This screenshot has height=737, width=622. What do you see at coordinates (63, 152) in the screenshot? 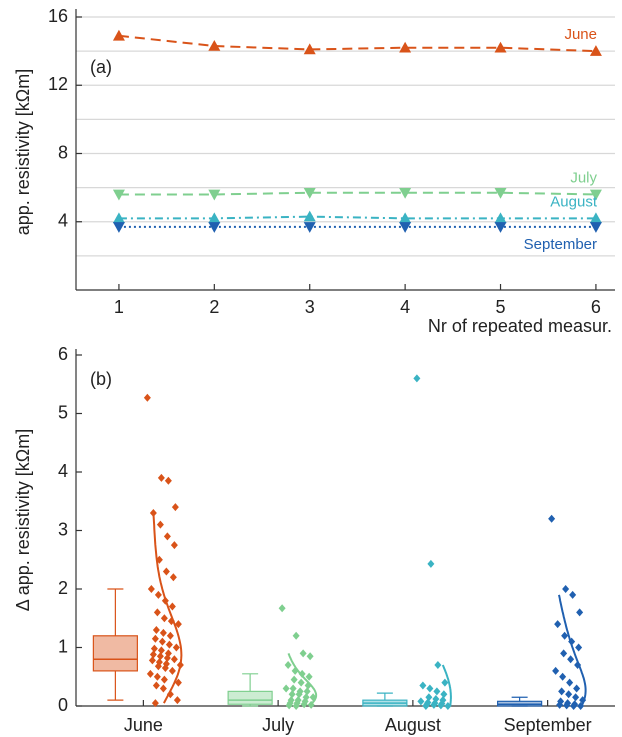
I see `y-tick-label: 8` at bounding box center [63, 152].